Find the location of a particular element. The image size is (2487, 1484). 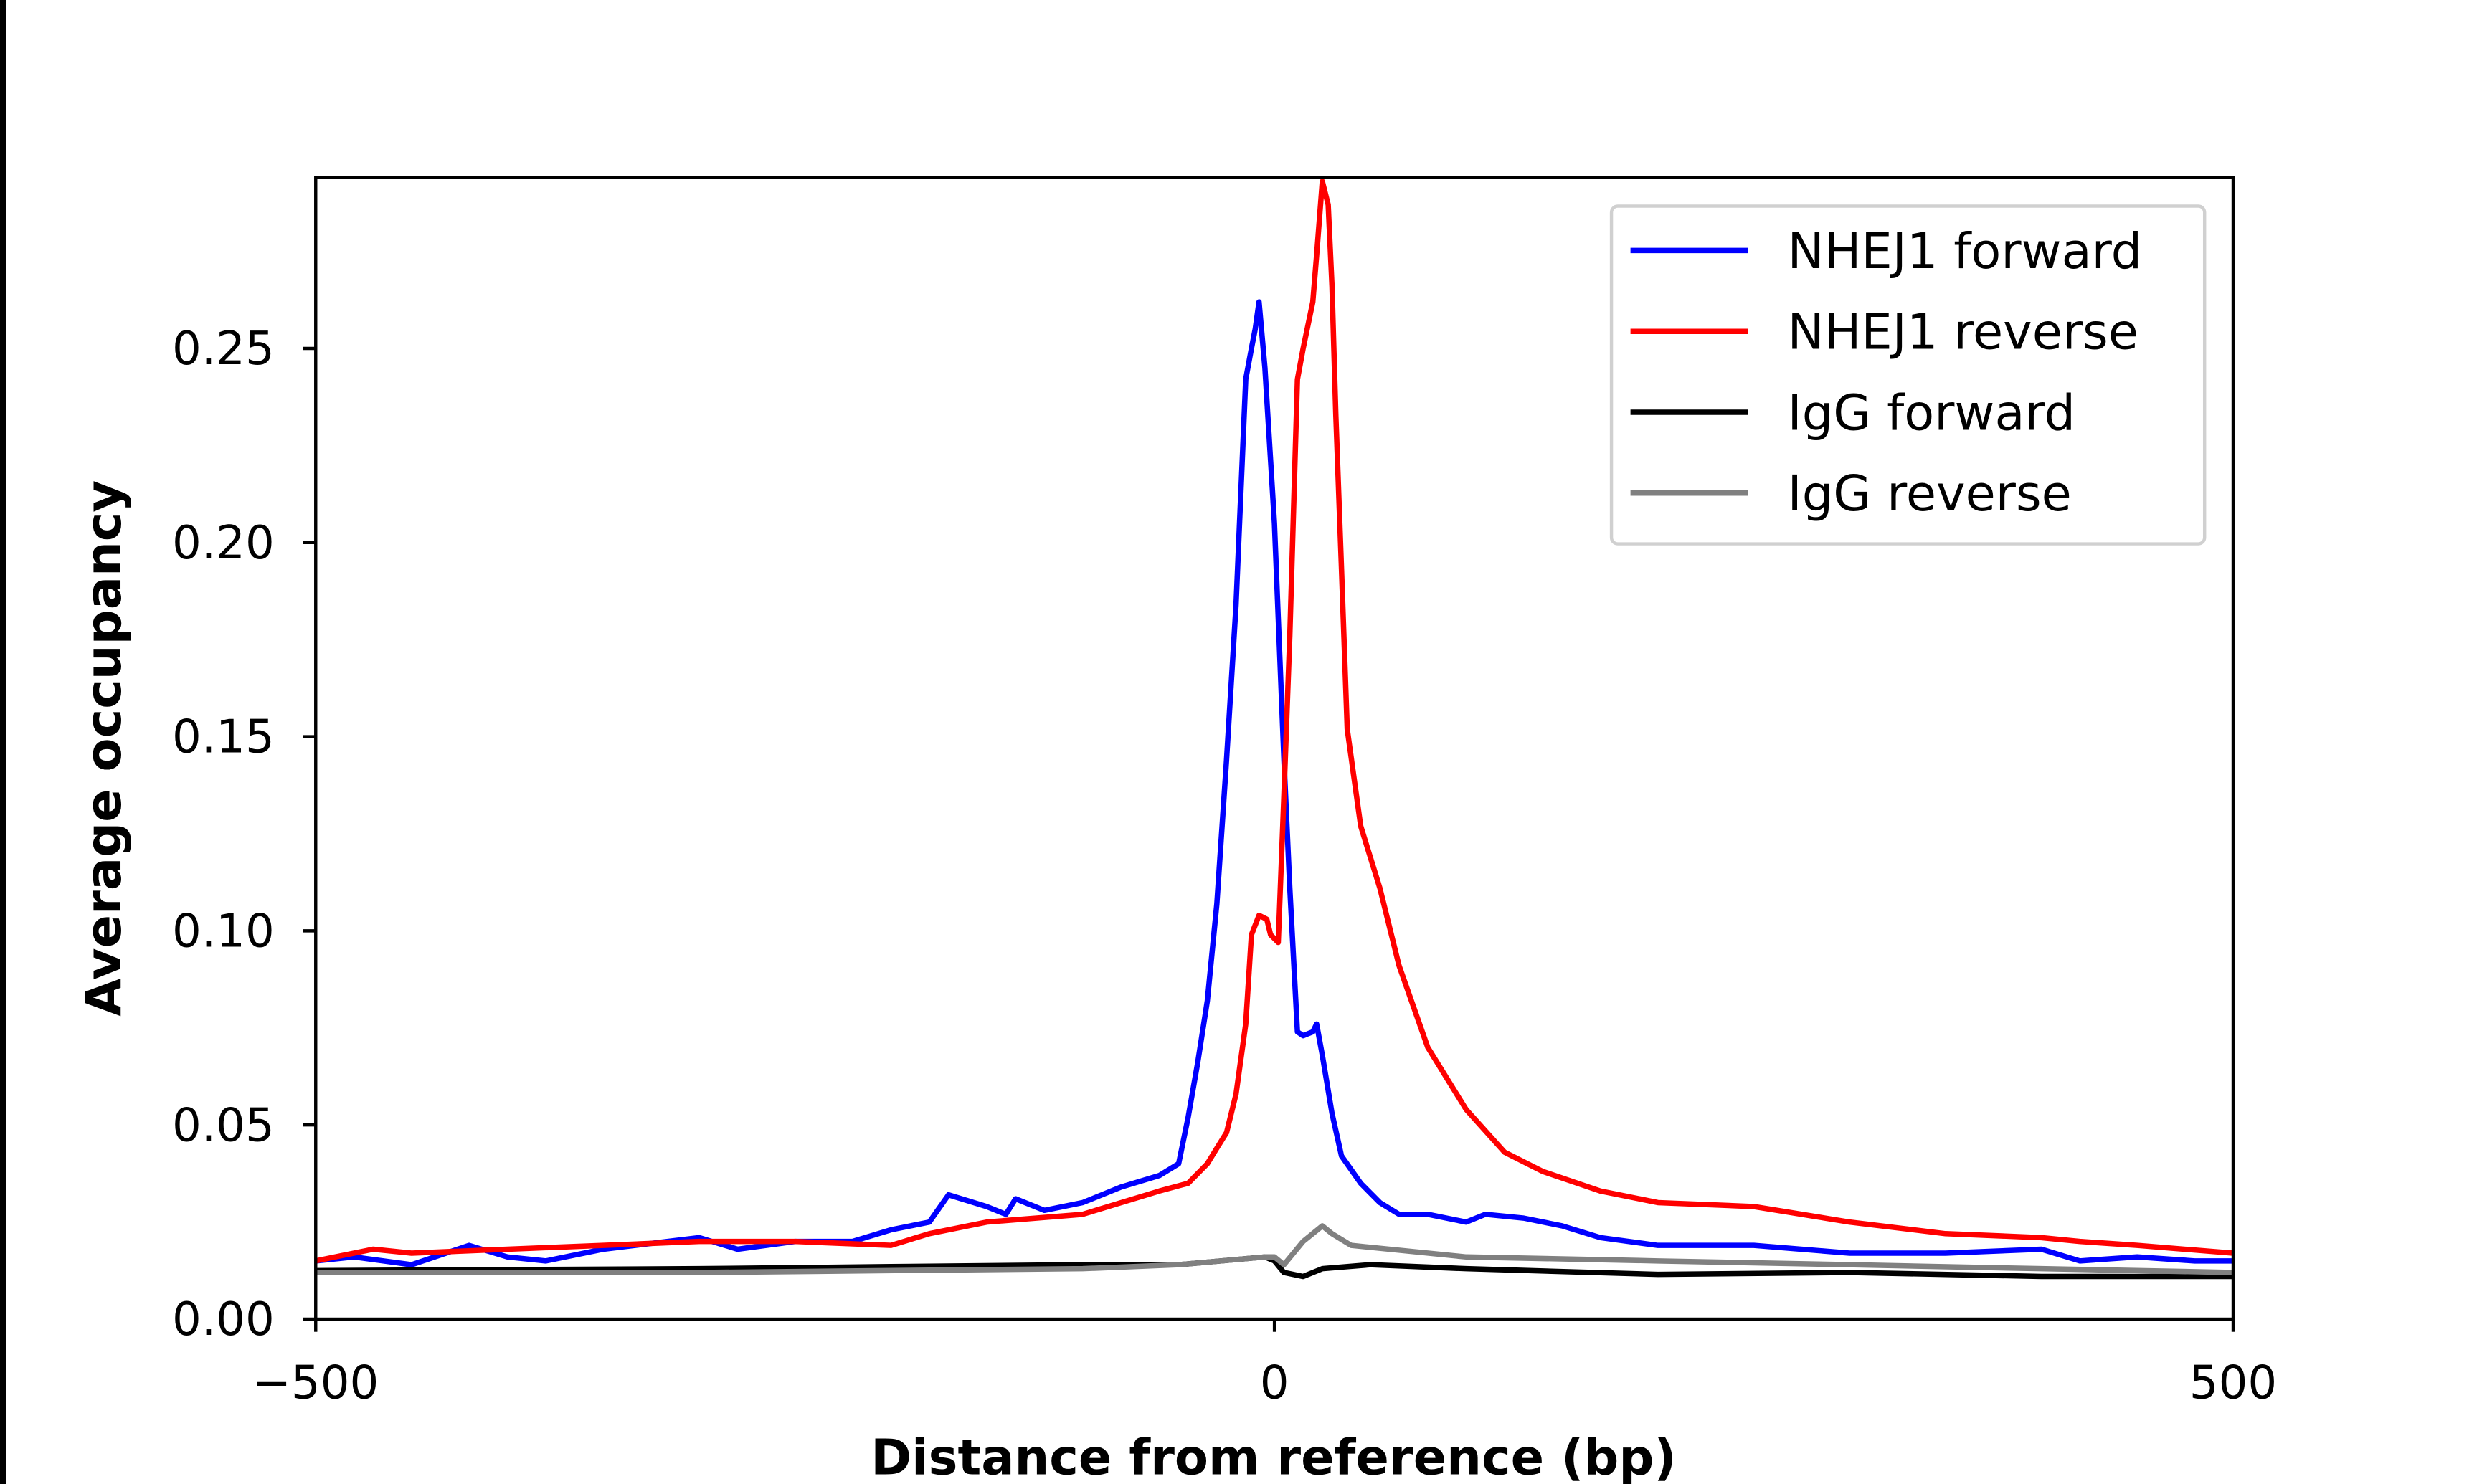

y-tick-label: 0.25 is located at coordinates (223, 349).